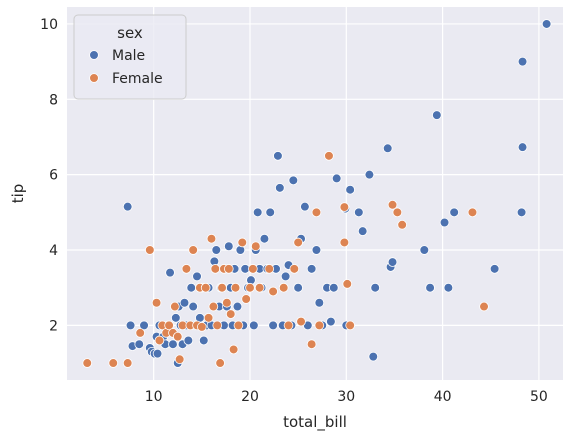 The height and width of the screenshot is (445, 572). I want to click on x-tick-label: 50, so click(539, 397).